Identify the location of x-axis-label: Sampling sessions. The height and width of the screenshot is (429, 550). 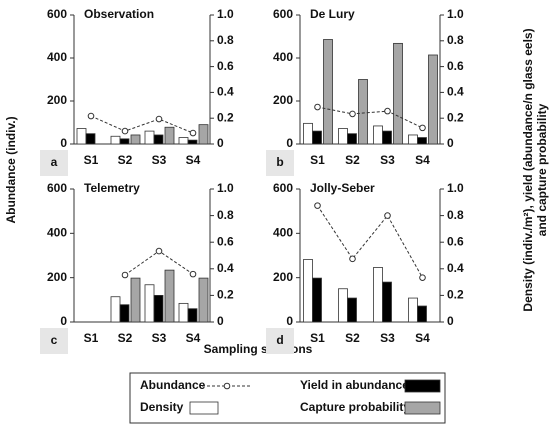
(258, 349).